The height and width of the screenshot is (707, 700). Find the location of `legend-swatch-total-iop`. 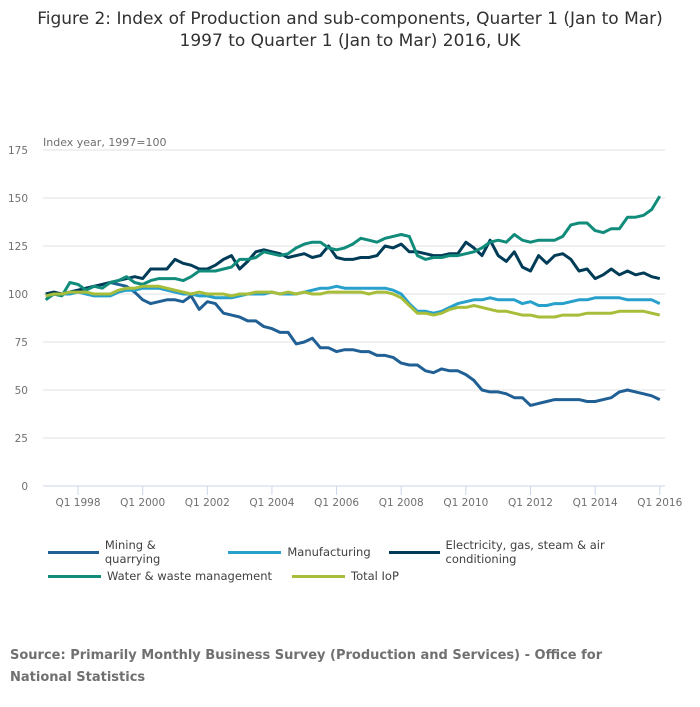

legend-swatch-total-iop is located at coordinates (318, 576).